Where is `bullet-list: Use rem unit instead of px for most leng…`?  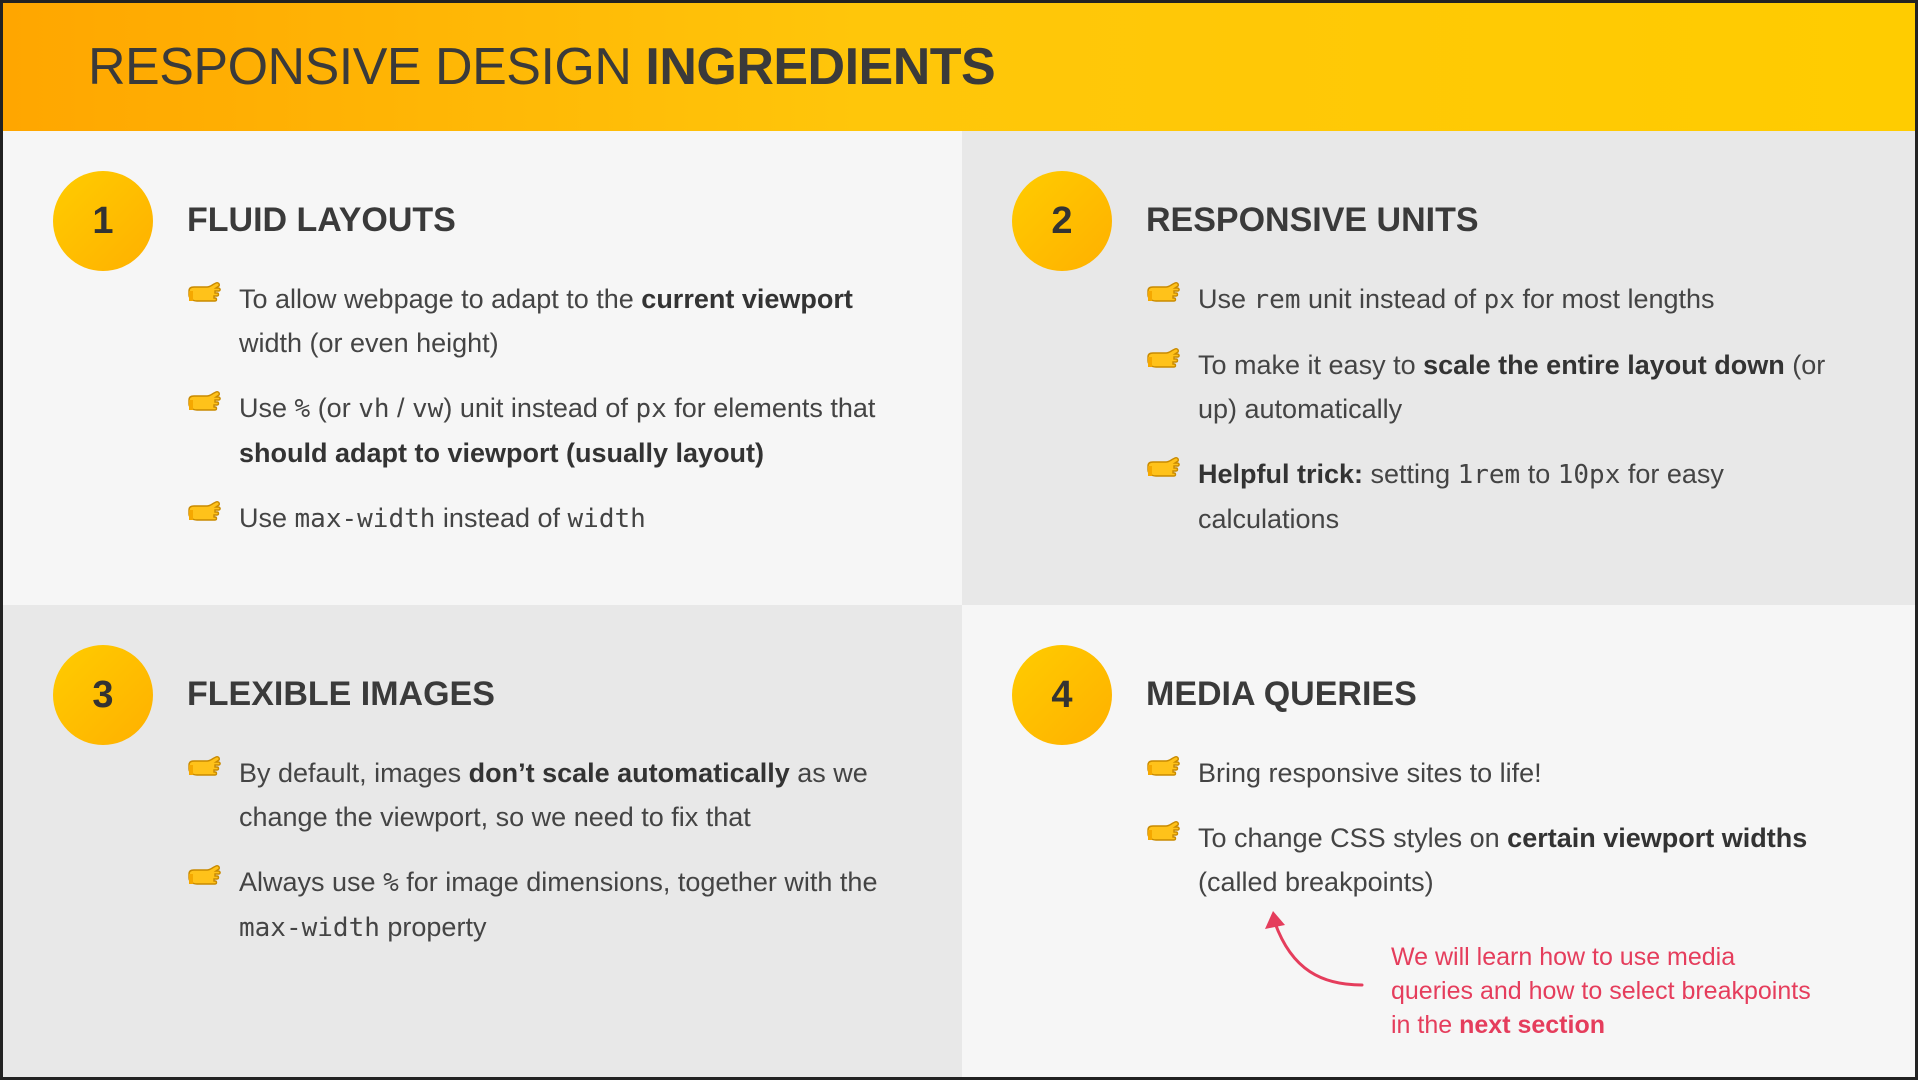
bullet-list: Use rem unit instead of px for most leng… is located at coordinates (1506, 419).